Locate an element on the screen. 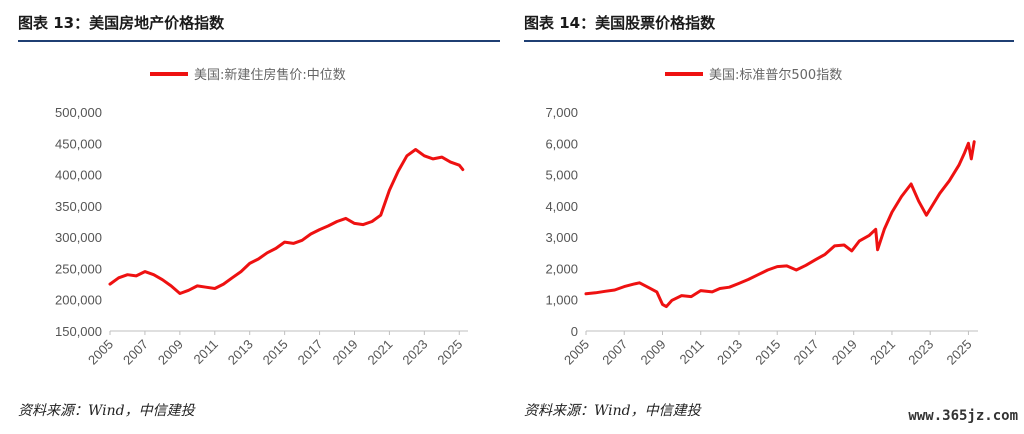 Image resolution: width=1024 pixels, height=434 pixels. chart-2-x-tick-label: 2013 is located at coordinates (729, 352).